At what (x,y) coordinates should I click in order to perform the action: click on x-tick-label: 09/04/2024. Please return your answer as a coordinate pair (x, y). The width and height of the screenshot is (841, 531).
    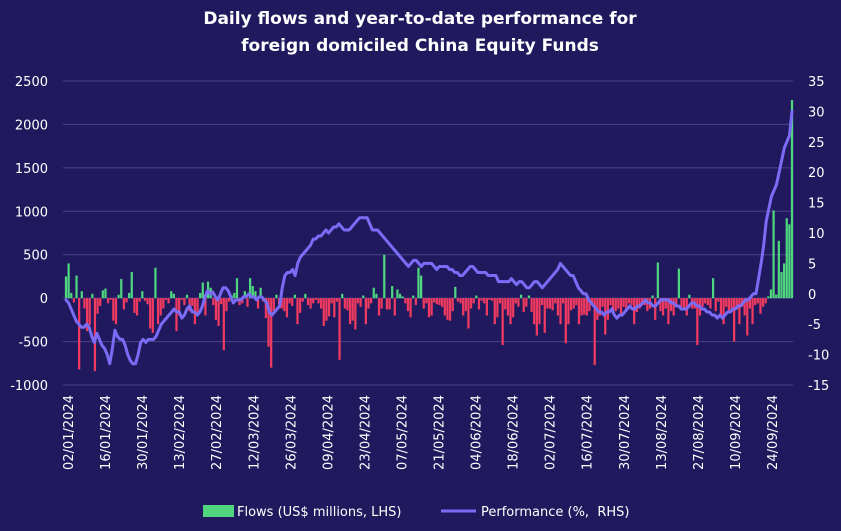
    Looking at the image, I should click on (328, 432).